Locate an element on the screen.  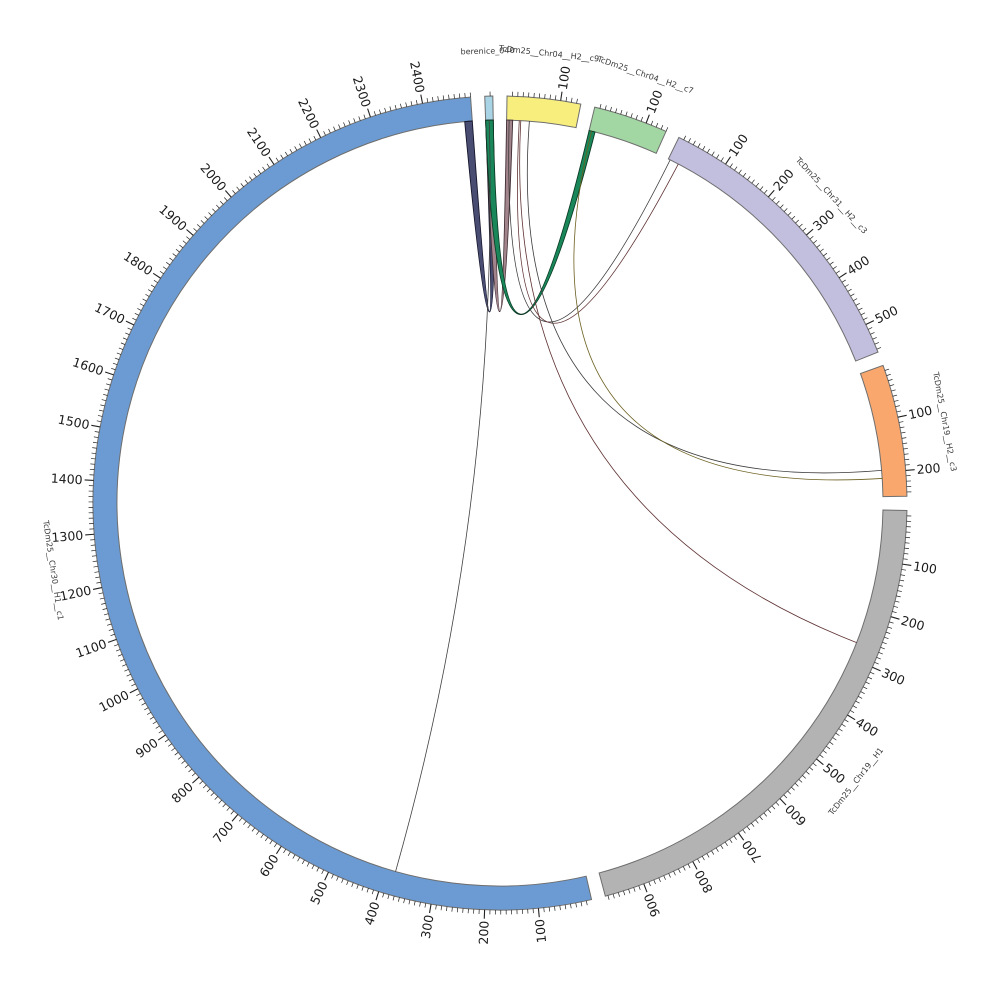
tick-label: 900 is located at coordinates (652, 905).